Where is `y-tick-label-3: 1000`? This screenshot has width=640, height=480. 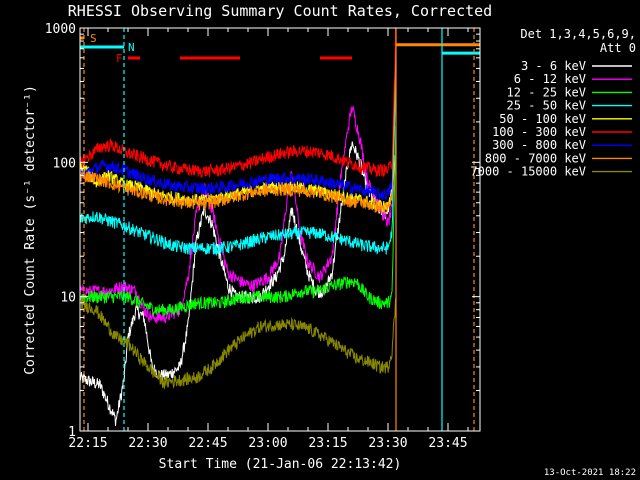
y-tick-label-3: 1000 is located at coordinates (60, 29).